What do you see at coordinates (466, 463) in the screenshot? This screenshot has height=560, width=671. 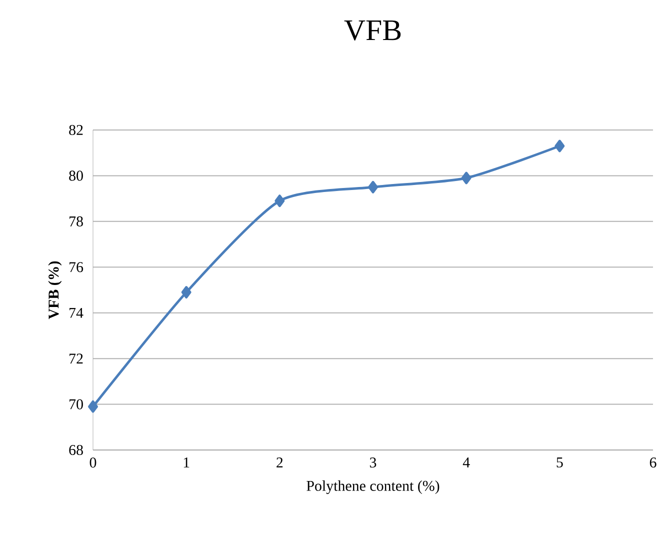 I see `x-tick-label: 4` at bounding box center [466, 463].